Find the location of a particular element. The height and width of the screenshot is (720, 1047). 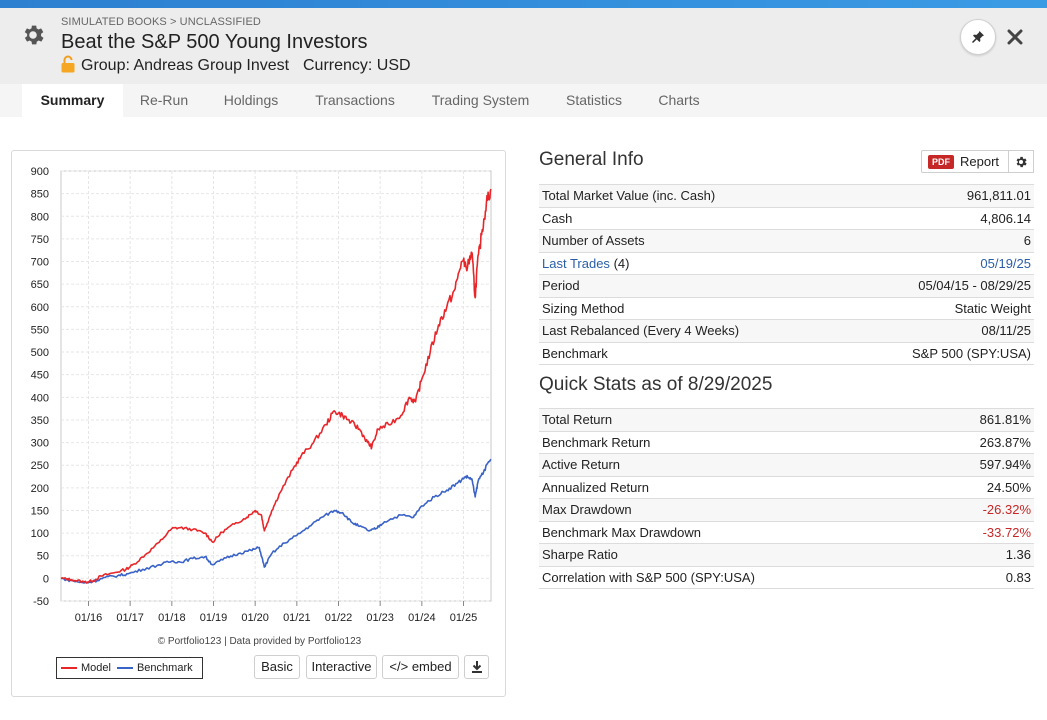

x-tick-label: 01/25 is located at coordinates (464, 618).